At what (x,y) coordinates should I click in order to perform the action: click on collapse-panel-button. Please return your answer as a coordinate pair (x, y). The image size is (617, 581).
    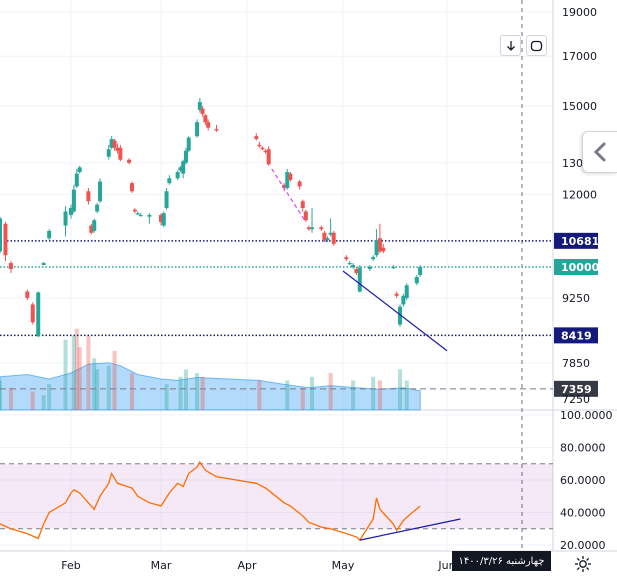
    Looking at the image, I should click on (599, 152).